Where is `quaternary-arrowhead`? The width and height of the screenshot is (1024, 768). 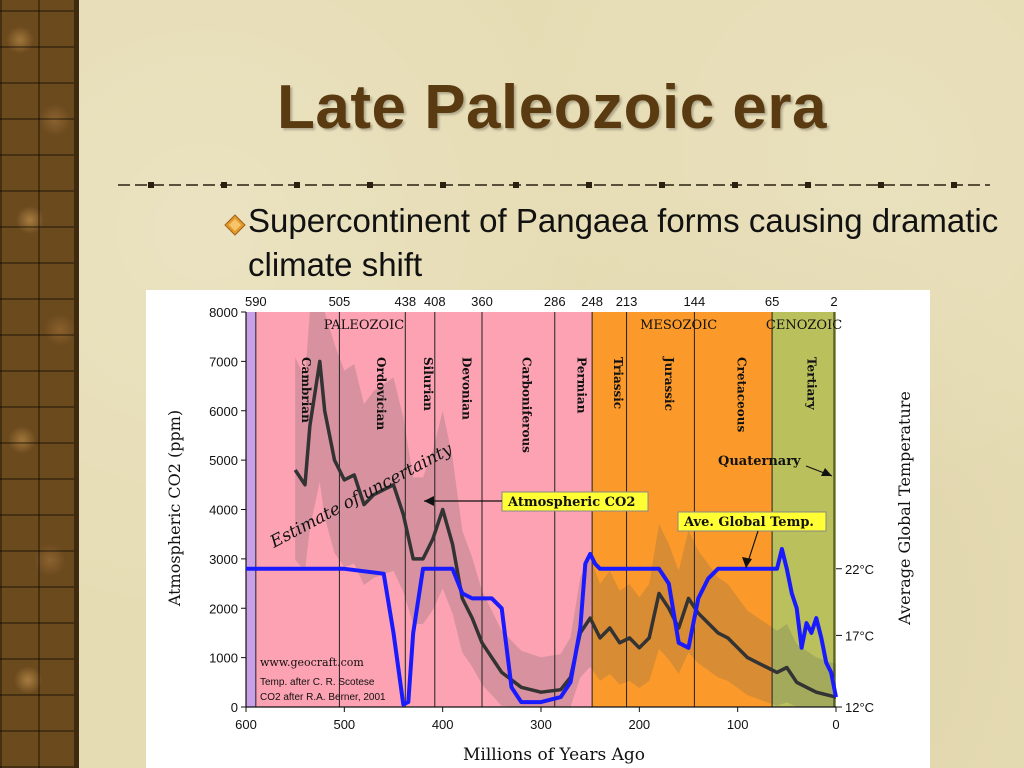 quaternary-arrowhead is located at coordinates (826, 472).